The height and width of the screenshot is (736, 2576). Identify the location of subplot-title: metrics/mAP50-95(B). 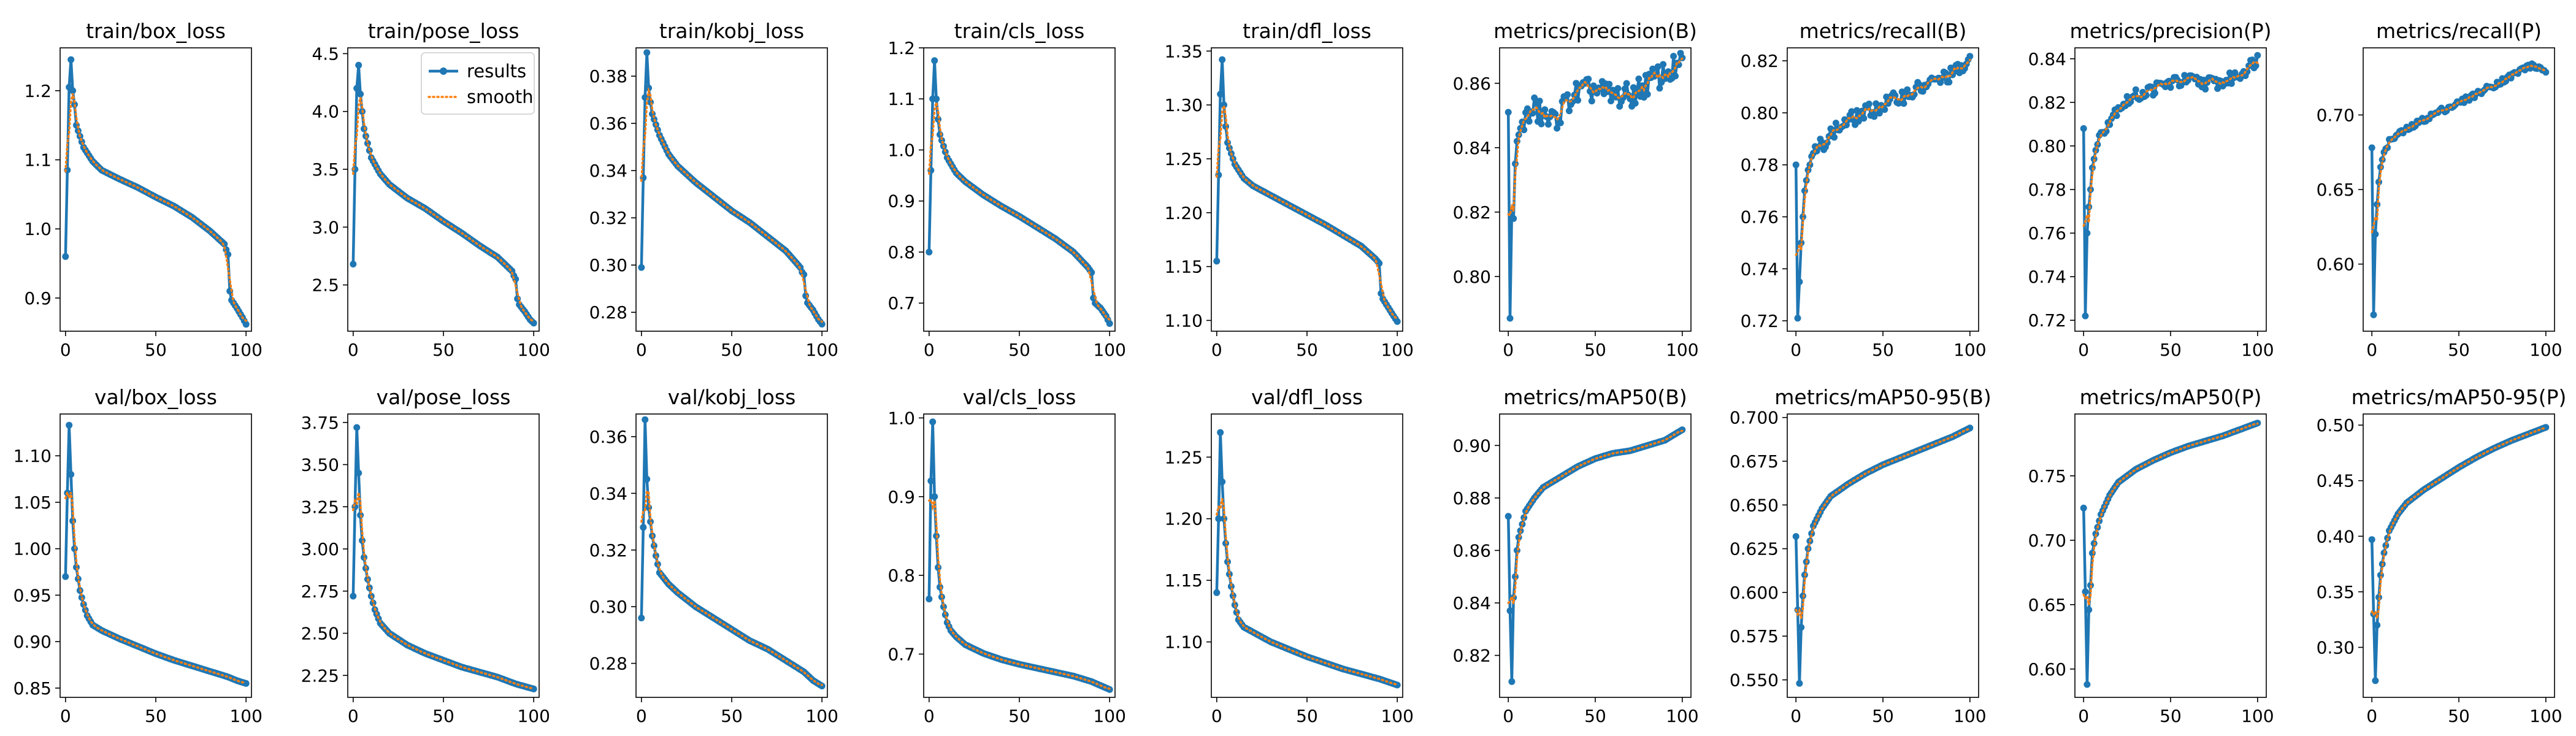
(1882, 397).